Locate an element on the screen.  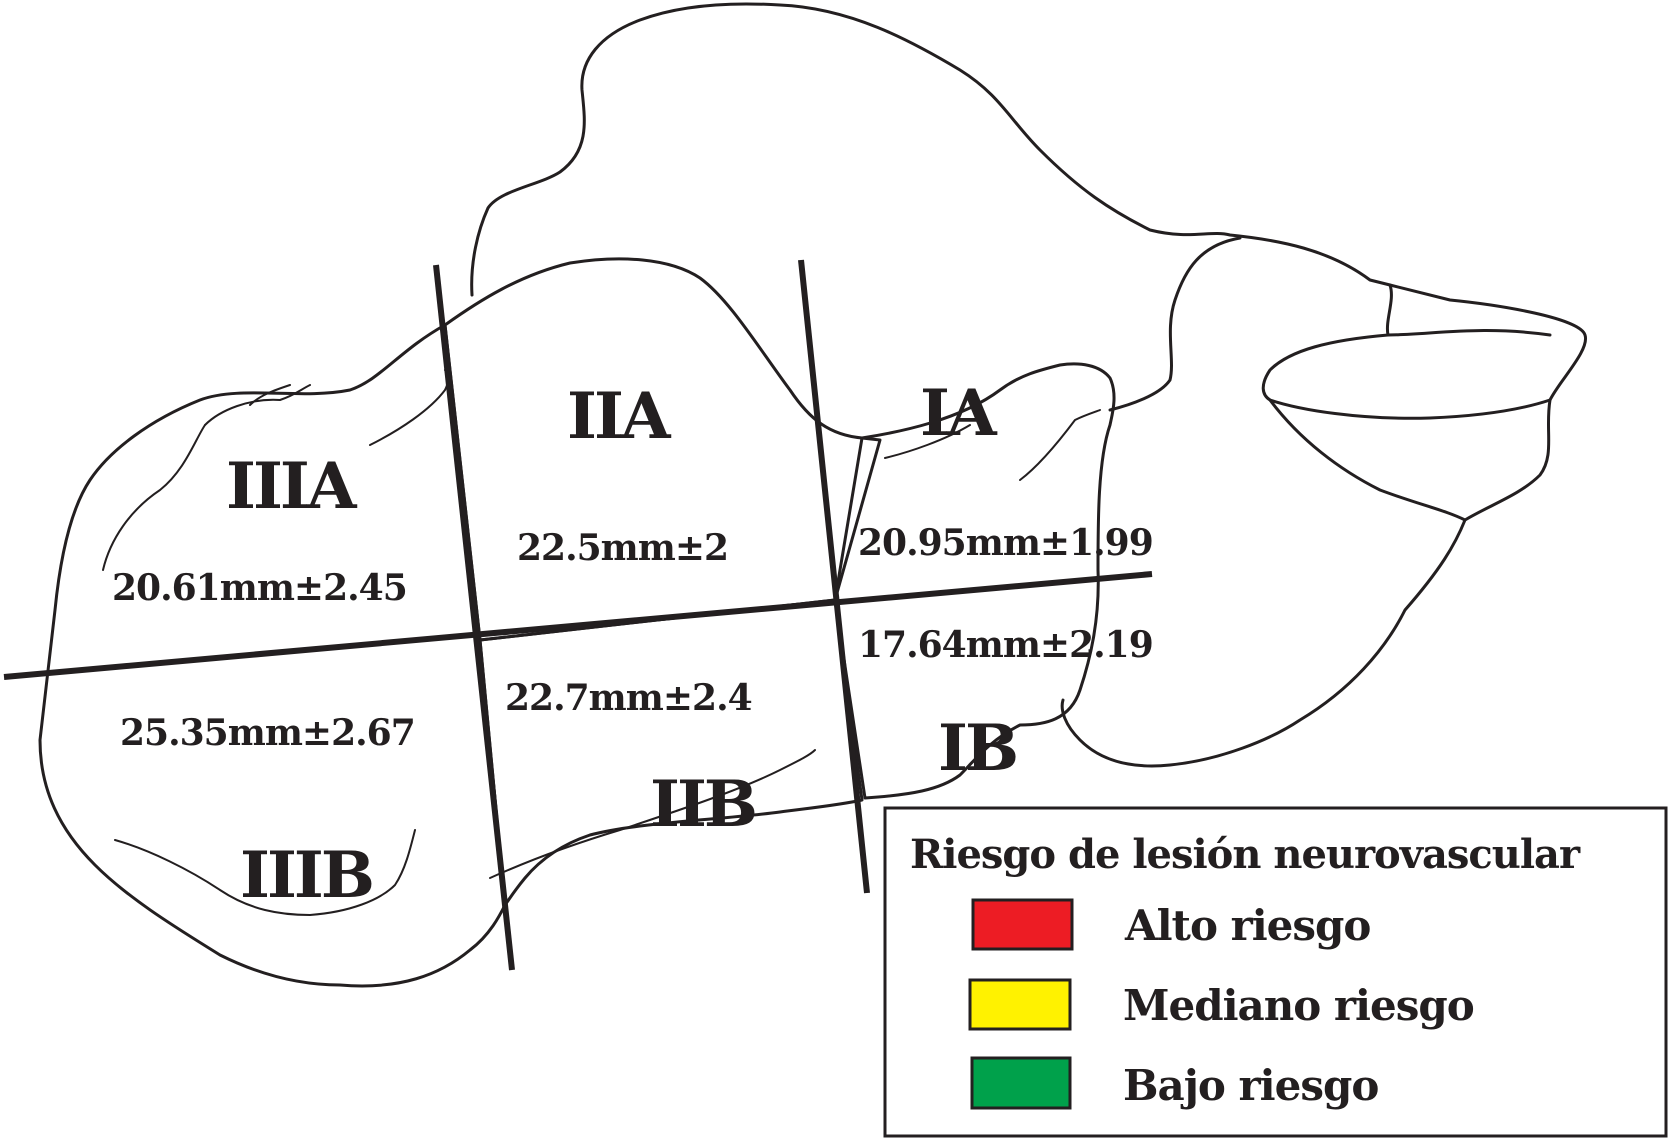
divider-zone-II-III is located at coordinates (474, 617).